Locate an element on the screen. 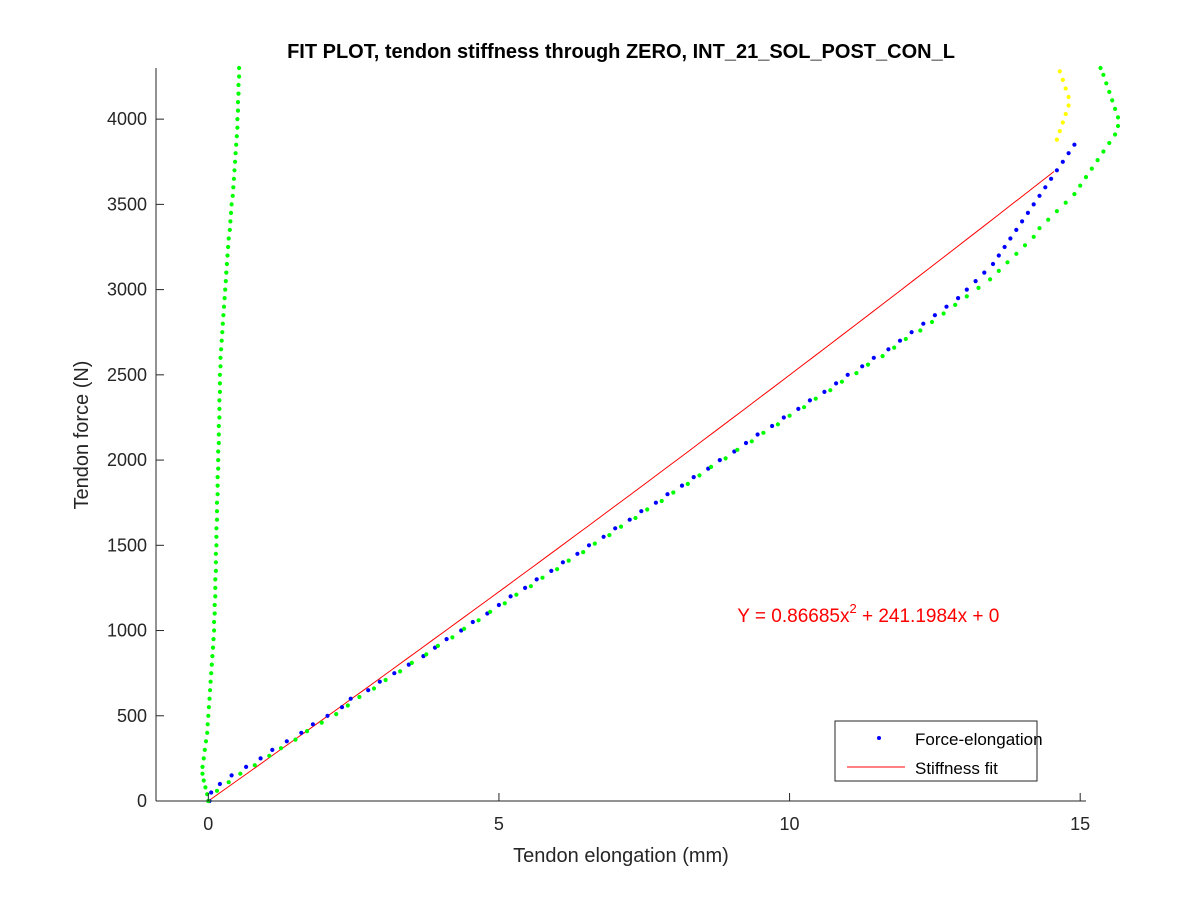 The height and width of the screenshot is (900, 1200). legend-marker-force-elongation is located at coordinates (879, 738).